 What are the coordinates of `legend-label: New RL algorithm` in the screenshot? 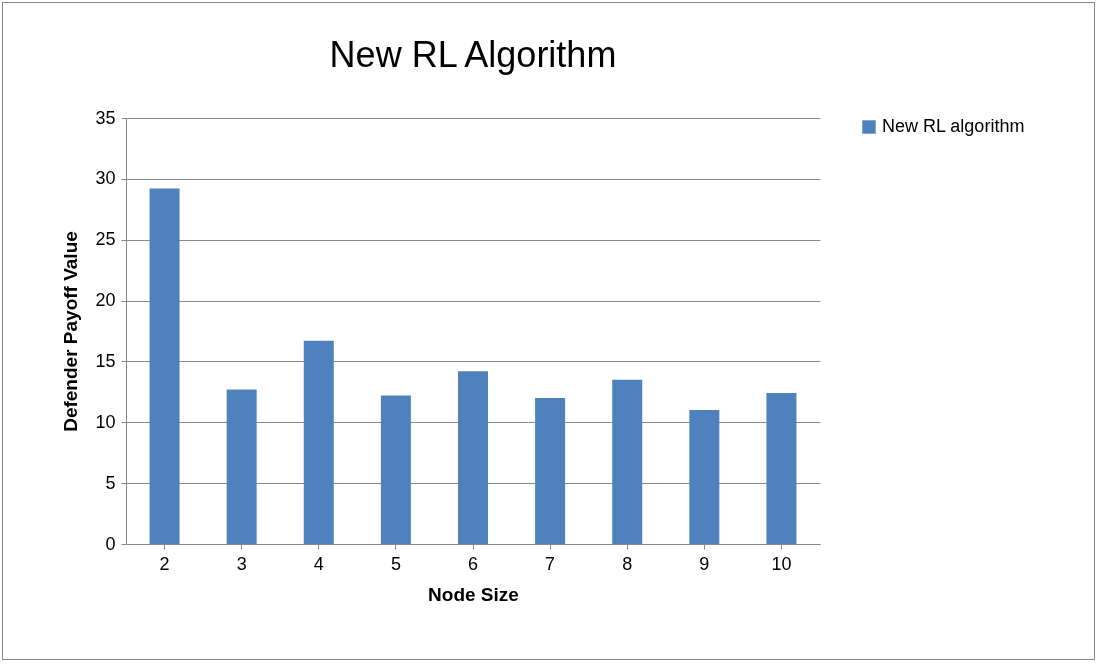 It's located at (953, 126).